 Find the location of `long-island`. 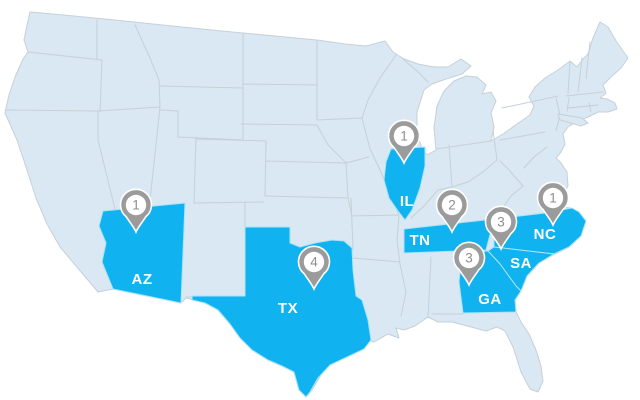

long-island is located at coordinates (573, 120).